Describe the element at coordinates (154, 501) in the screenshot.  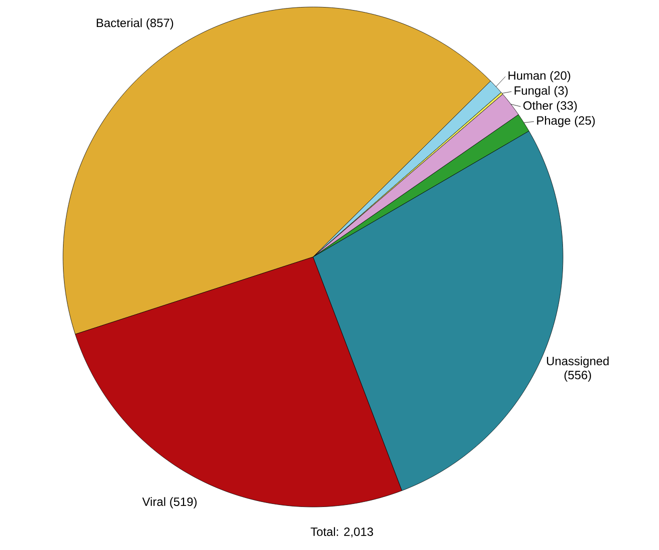
I see `slice-label: Viral` at that location.